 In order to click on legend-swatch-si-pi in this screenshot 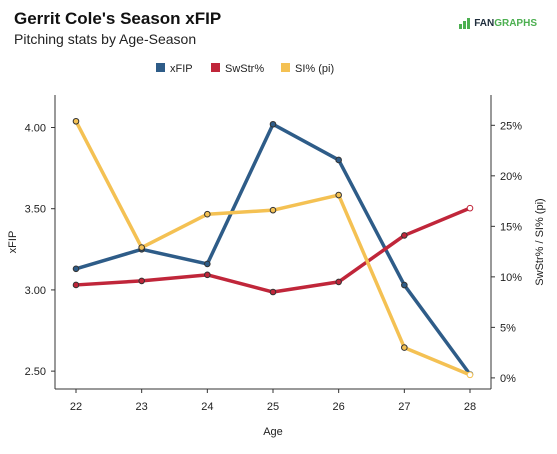, I will do `click(285, 67)`.